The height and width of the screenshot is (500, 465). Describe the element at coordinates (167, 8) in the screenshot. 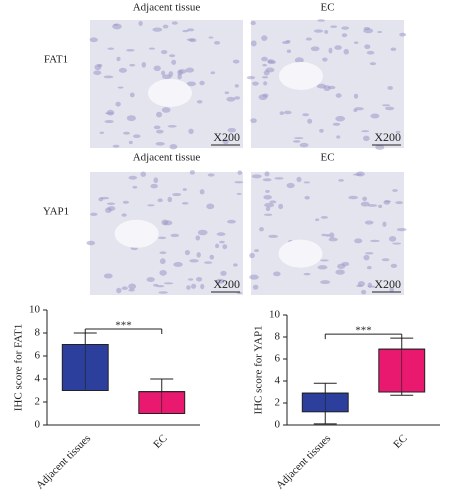

I see `column-label: Adjacent tissue` at that location.